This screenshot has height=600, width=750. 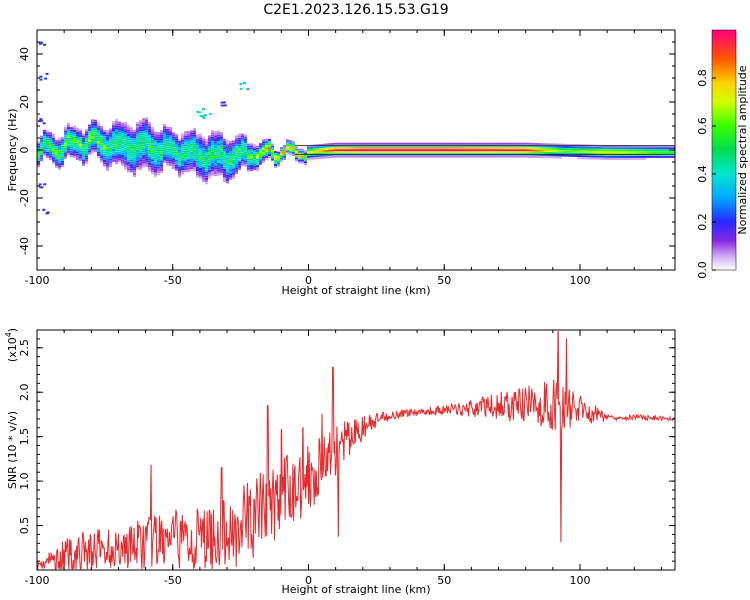 What do you see at coordinates (355, 290) in the screenshot?
I see `spectrogram-x-label: Height of straight line (km)` at bounding box center [355, 290].